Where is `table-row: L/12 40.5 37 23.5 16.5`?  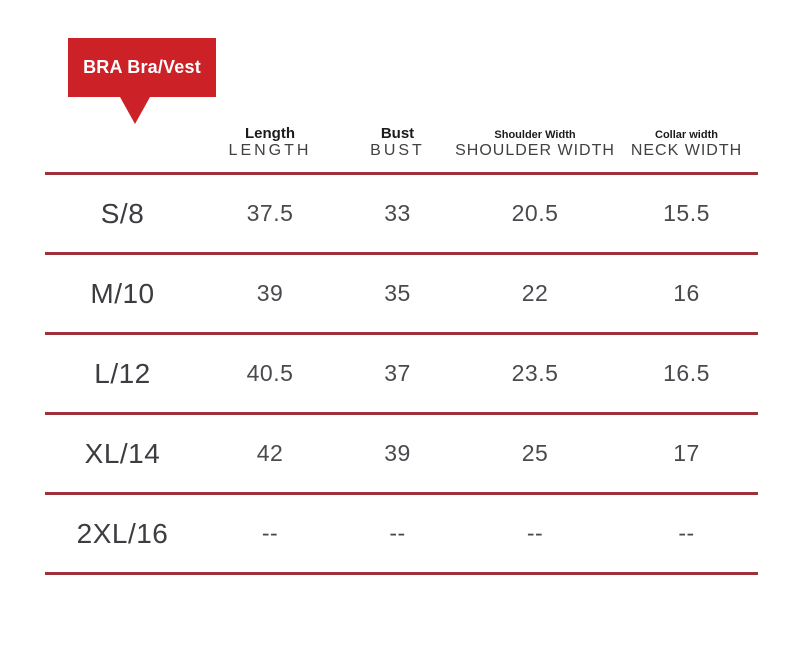 table-row: L/12 40.5 37 23.5 16.5 is located at coordinates (401, 375).